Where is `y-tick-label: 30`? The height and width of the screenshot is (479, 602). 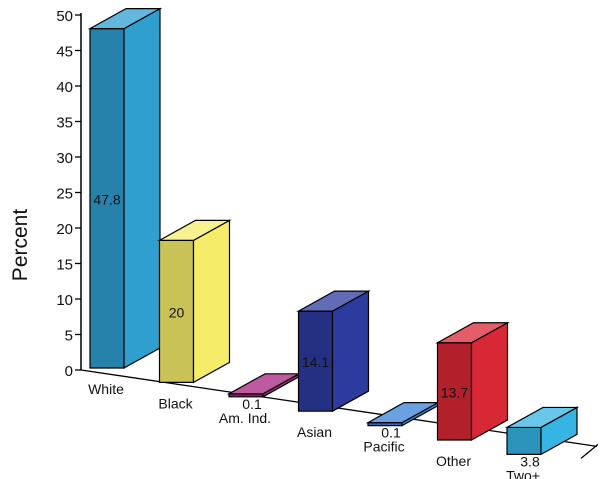
y-tick-label: 30 is located at coordinates (64, 158).